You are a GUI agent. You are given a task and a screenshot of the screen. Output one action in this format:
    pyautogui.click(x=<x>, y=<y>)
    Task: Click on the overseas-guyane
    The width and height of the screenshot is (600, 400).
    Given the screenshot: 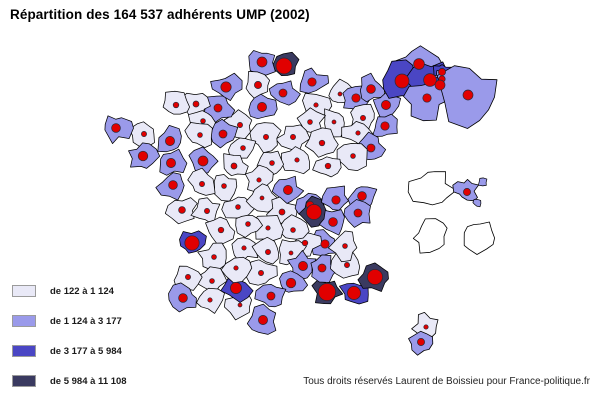 What is the action you would take?
    pyautogui.click(x=432, y=188)
    